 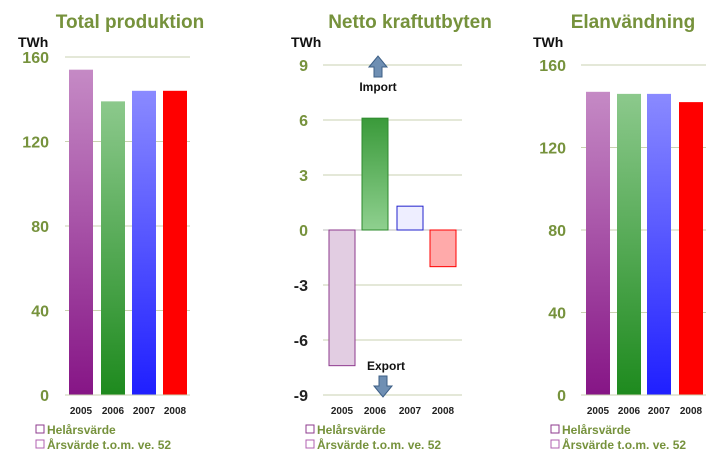 What do you see at coordinates (301, 396) in the screenshot?
I see `y-tick-label: -9` at bounding box center [301, 396].